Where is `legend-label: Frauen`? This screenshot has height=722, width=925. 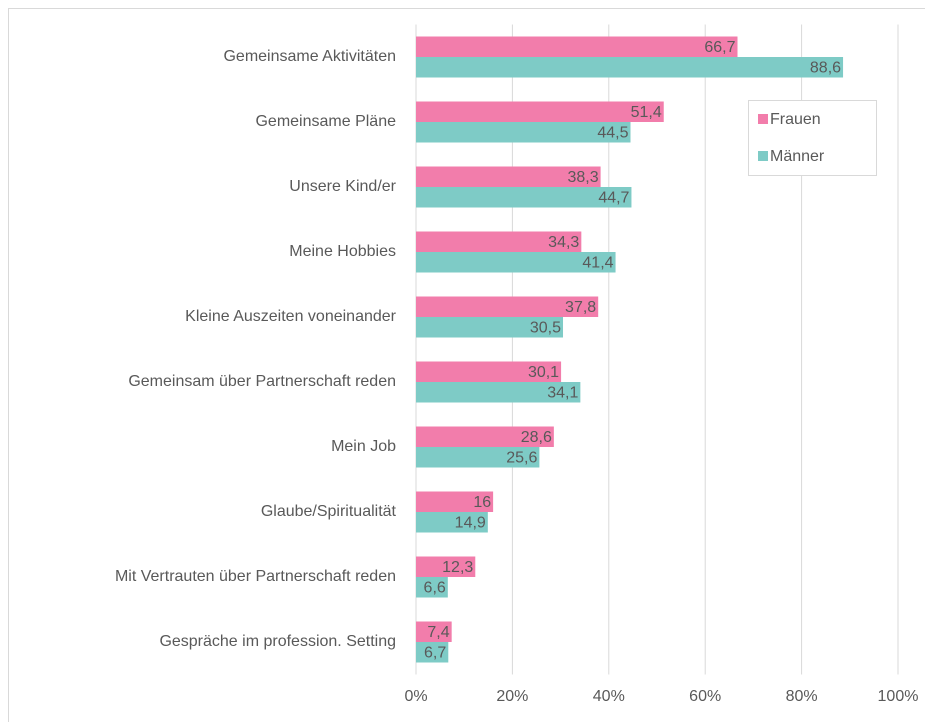
legend-label: Frauen is located at coordinates (795, 119).